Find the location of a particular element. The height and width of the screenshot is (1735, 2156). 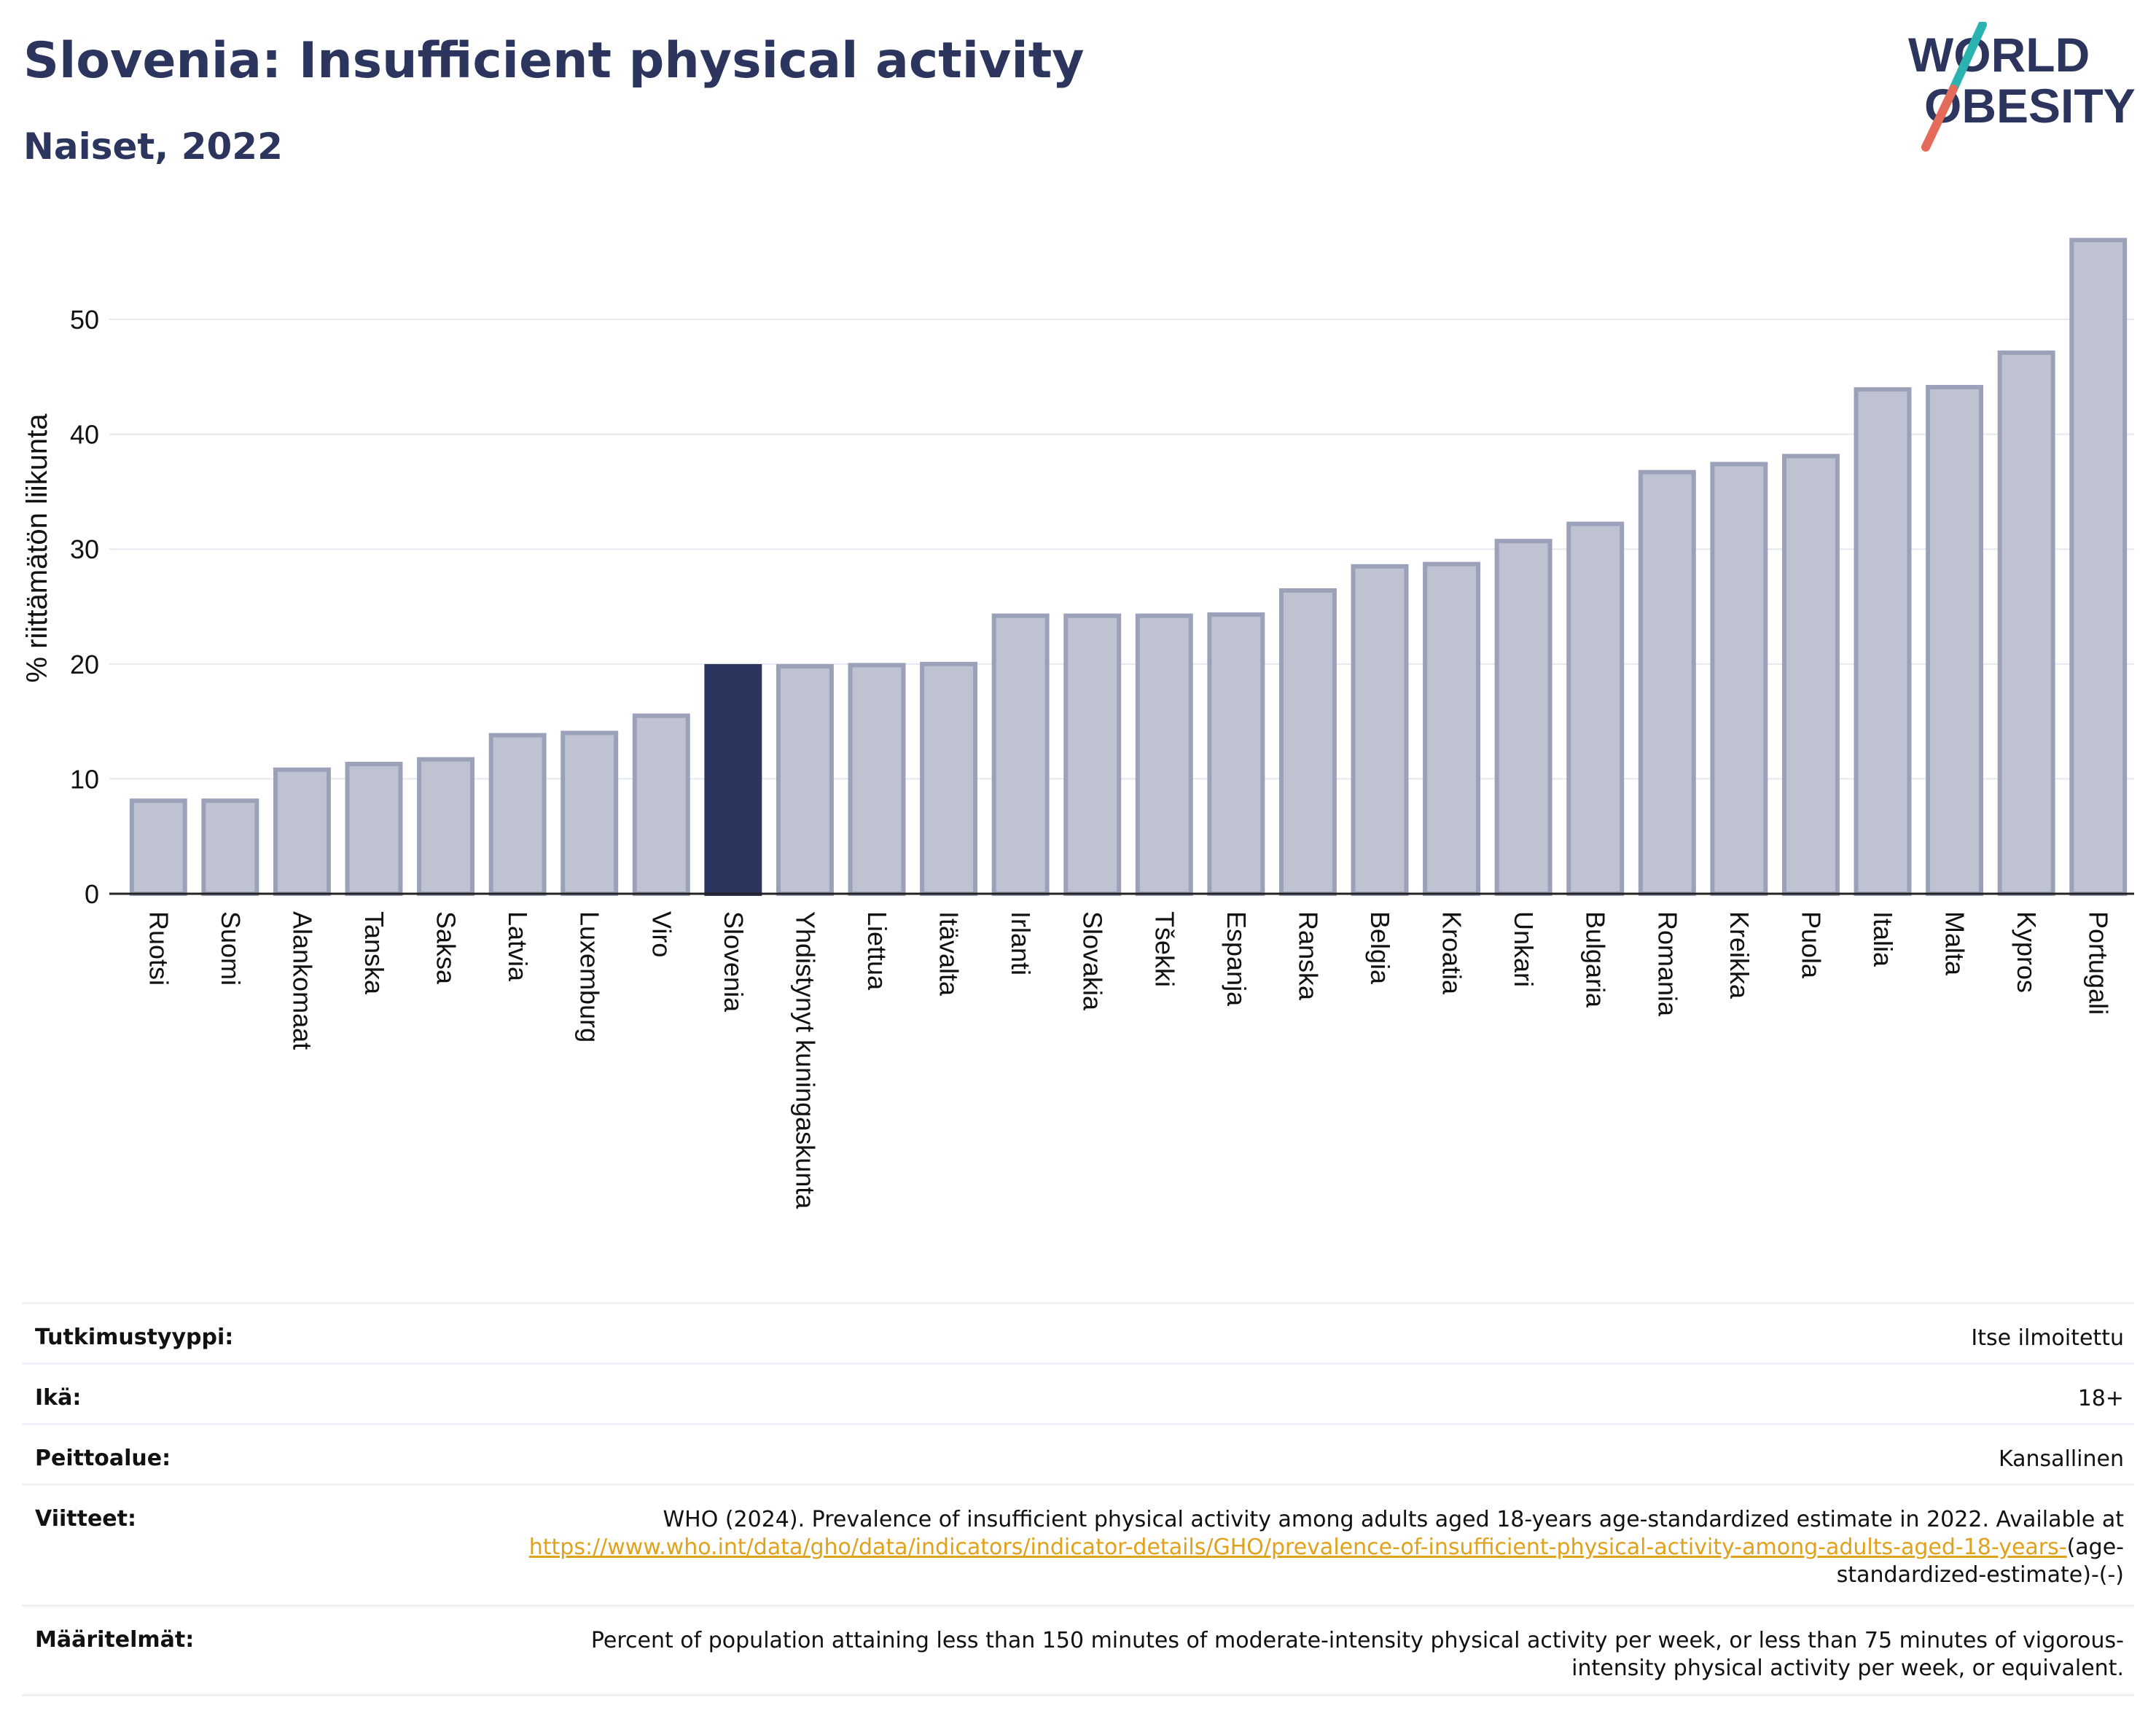

x-tick-label: Itävalta is located at coordinates (949, 954).